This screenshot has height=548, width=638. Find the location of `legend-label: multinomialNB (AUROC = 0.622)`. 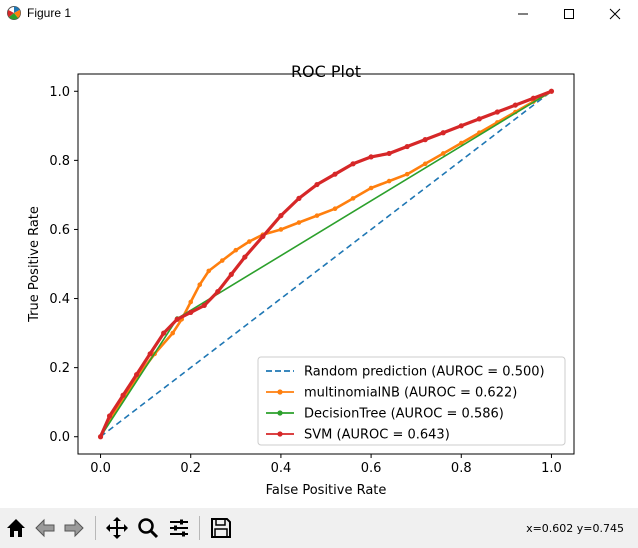

legend-label: multinomialNB (AUROC = 0.622) is located at coordinates (410, 393).